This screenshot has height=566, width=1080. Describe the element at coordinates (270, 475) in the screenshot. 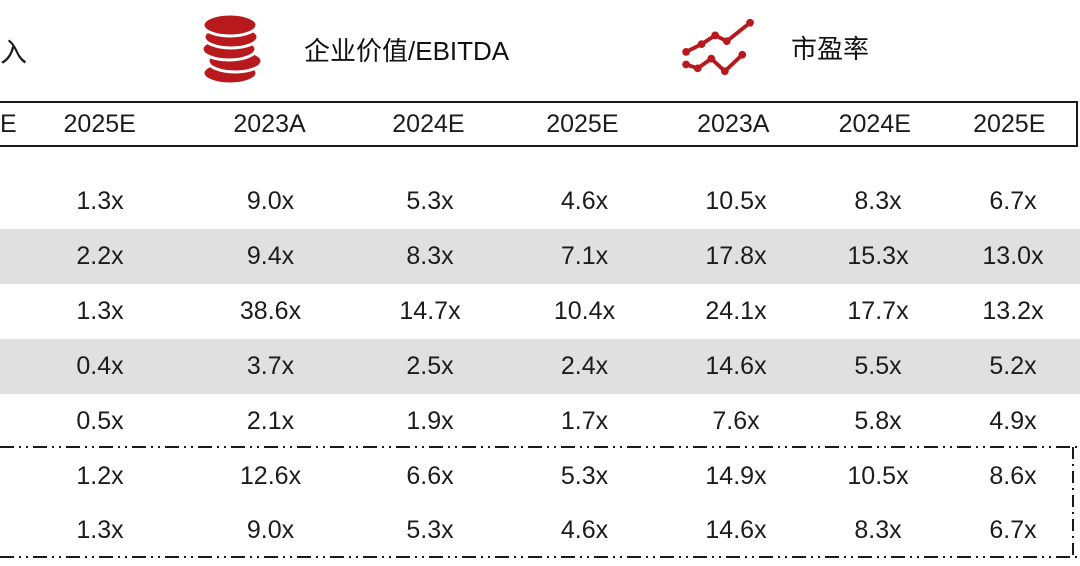

I see `summary-cell: 12.6x` at that location.